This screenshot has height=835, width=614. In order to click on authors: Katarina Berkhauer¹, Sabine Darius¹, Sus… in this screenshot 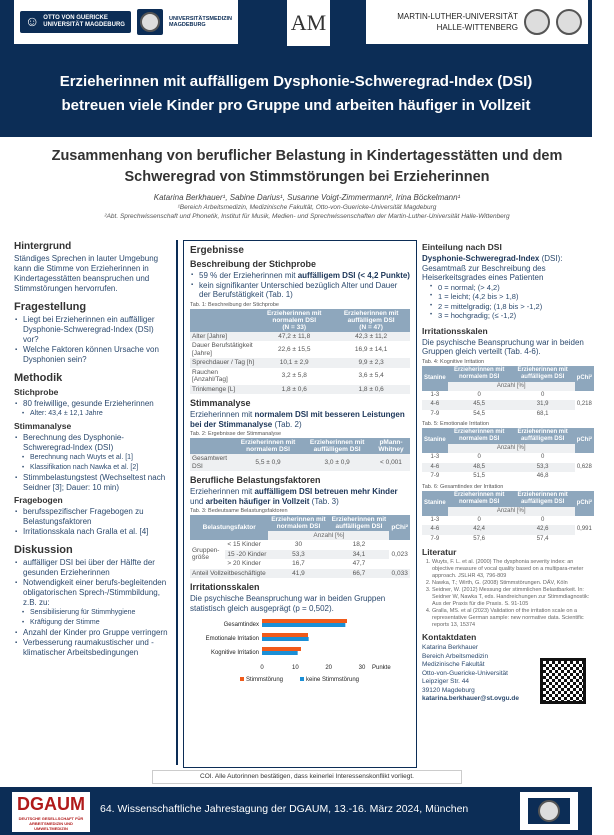, I will do `click(307, 197)`.